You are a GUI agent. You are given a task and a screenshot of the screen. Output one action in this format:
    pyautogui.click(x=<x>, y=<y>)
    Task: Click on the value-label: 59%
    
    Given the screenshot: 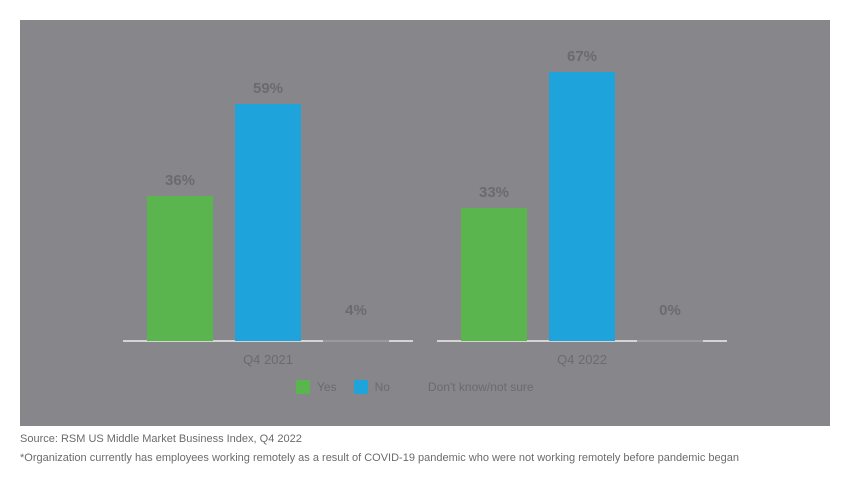 What is the action you would take?
    pyautogui.click(x=268, y=88)
    